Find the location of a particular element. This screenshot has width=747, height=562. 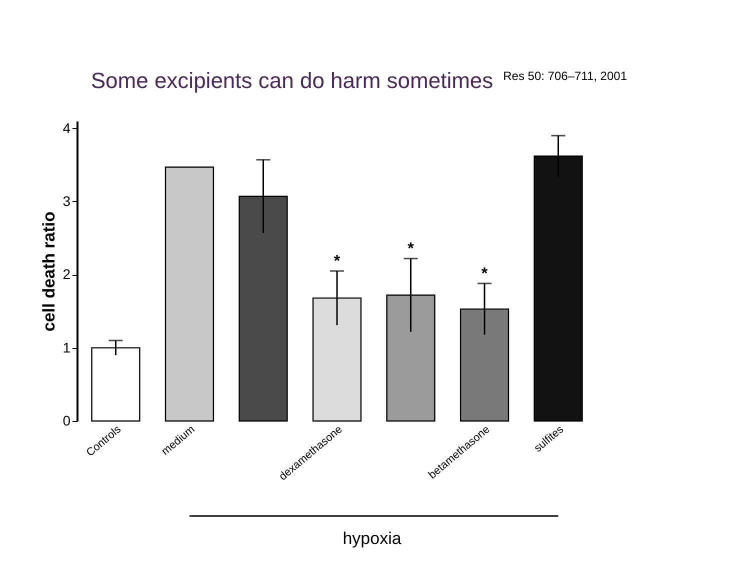

y-tick-label: 4 is located at coordinates (66, 128).